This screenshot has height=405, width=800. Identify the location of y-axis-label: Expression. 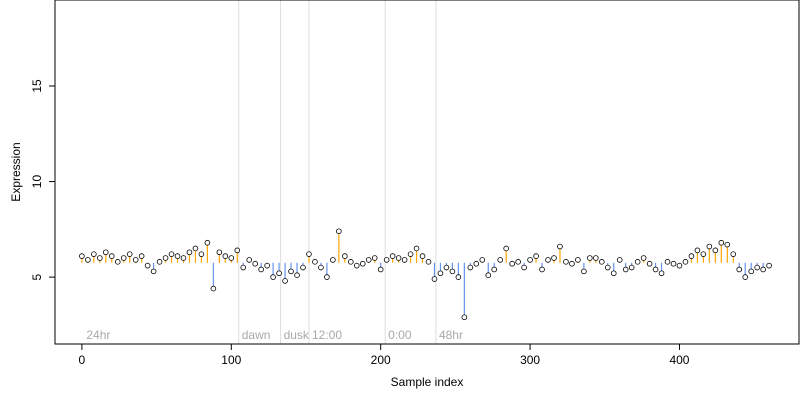
(16, 171).